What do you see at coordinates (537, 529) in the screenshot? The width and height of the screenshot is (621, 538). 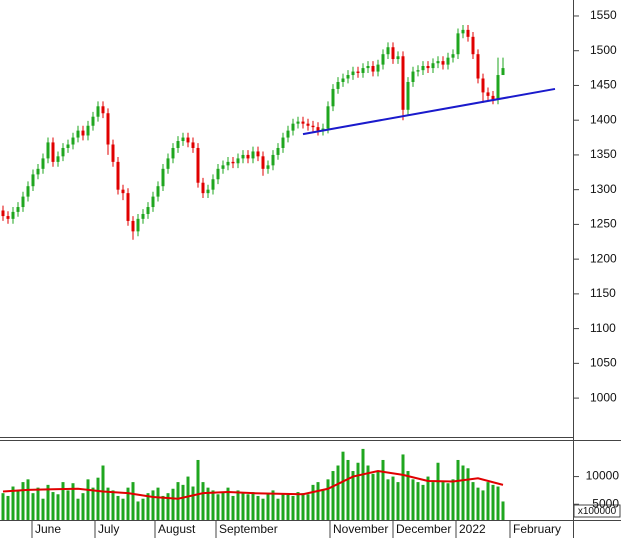 I see `x-tick-label: February` at bounding box center [537, 529].